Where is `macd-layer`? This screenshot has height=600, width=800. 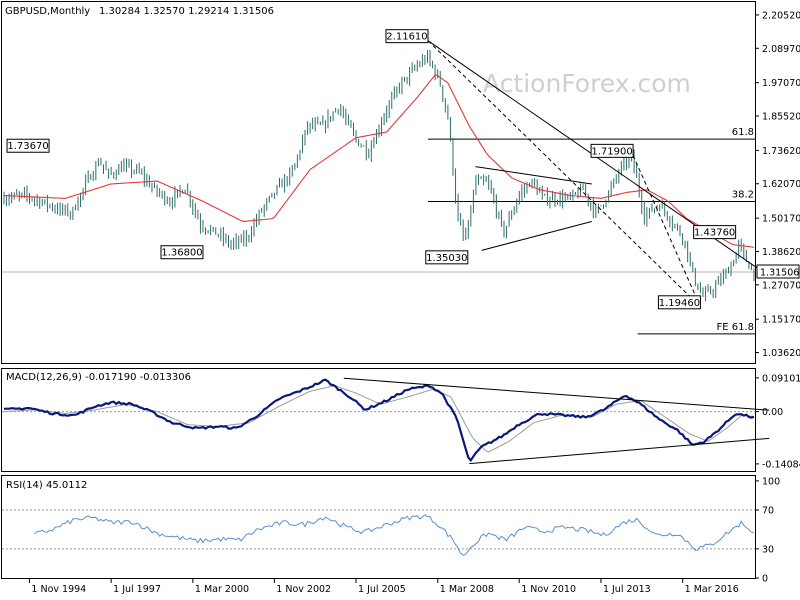 macd-layer is located at coordinates (386, 421).